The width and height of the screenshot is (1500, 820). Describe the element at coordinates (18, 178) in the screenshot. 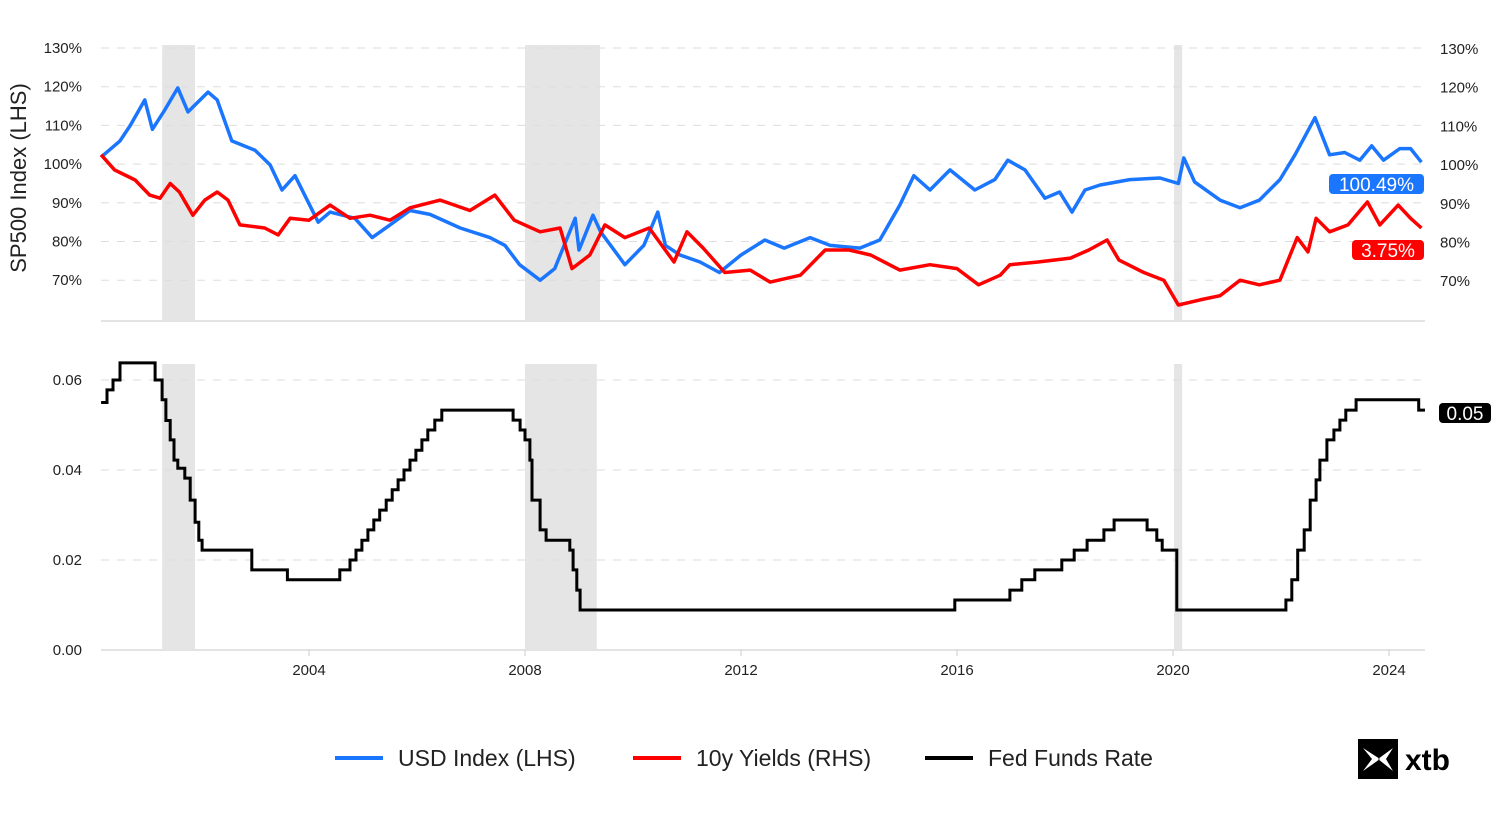

I see `y-axis-label: SP500 Index (LHS)` at that location.